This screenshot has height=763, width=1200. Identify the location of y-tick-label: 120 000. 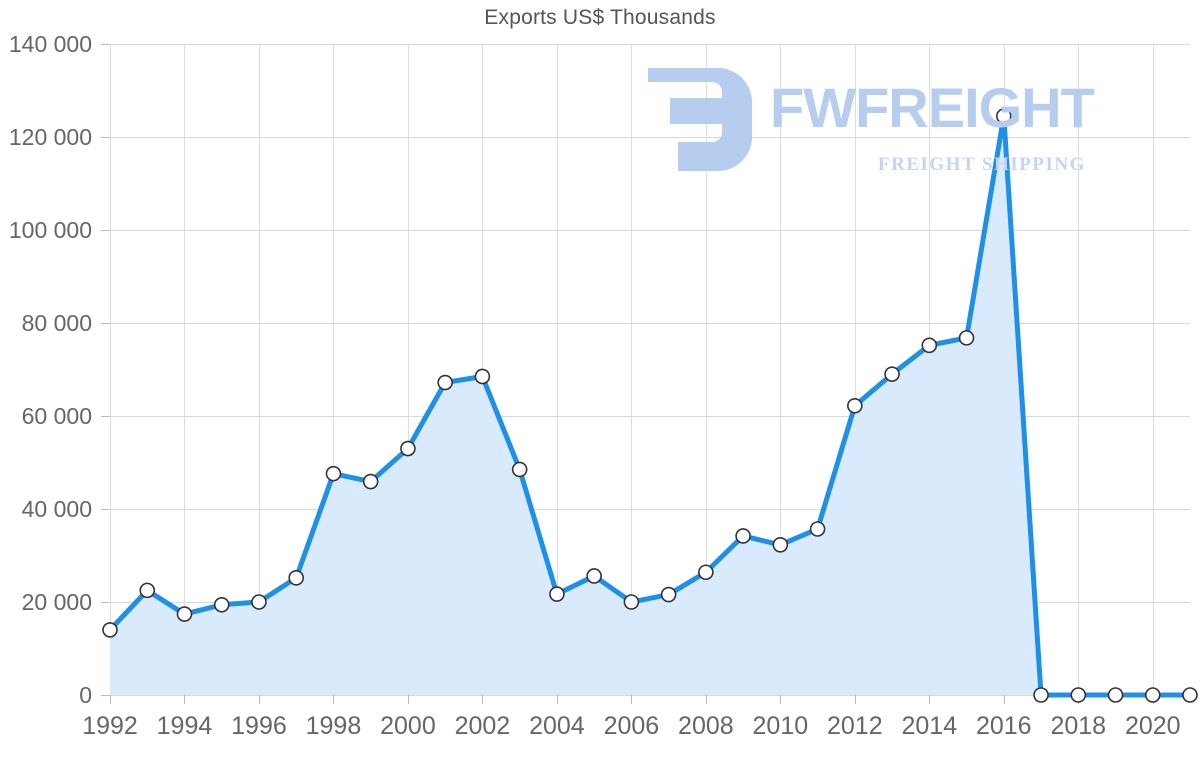
(50, 137).